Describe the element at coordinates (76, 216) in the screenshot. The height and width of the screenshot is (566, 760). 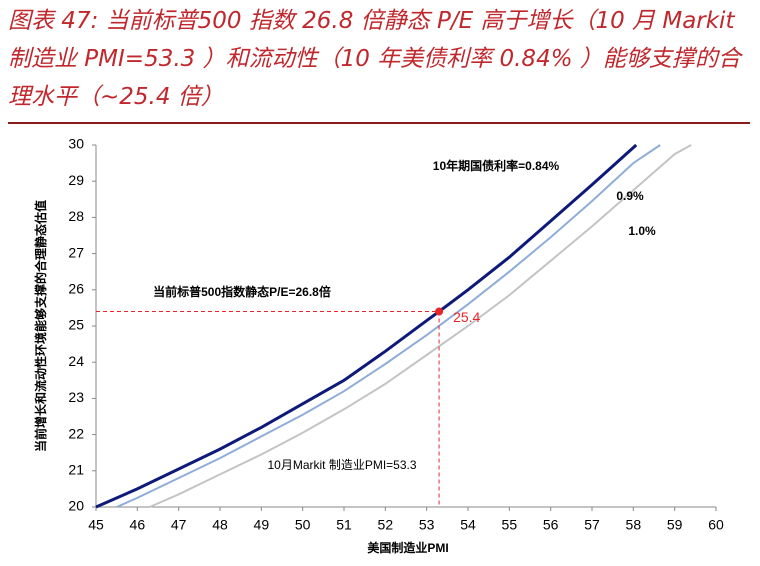
I see `y-tick-label: 28` at that location.